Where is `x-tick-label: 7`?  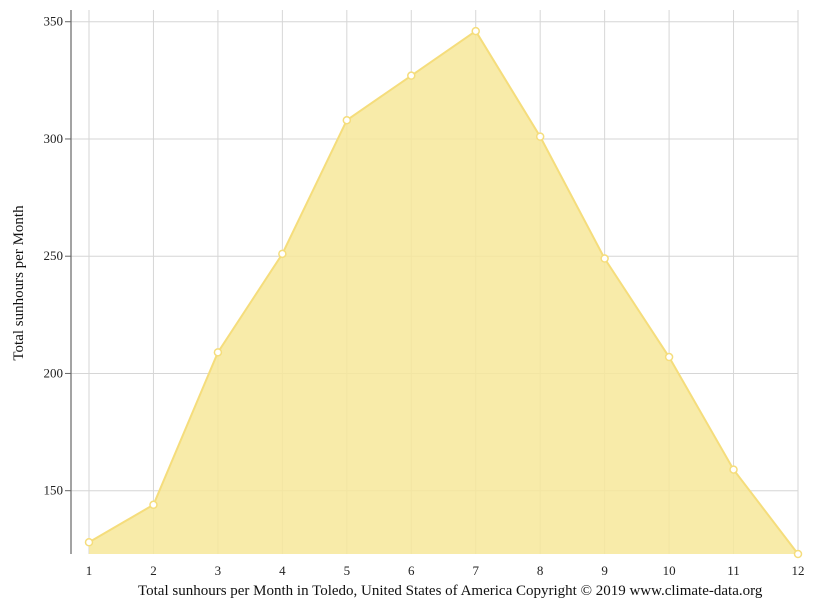 x-tick-label: 7 is located at coordinates (475, 570).